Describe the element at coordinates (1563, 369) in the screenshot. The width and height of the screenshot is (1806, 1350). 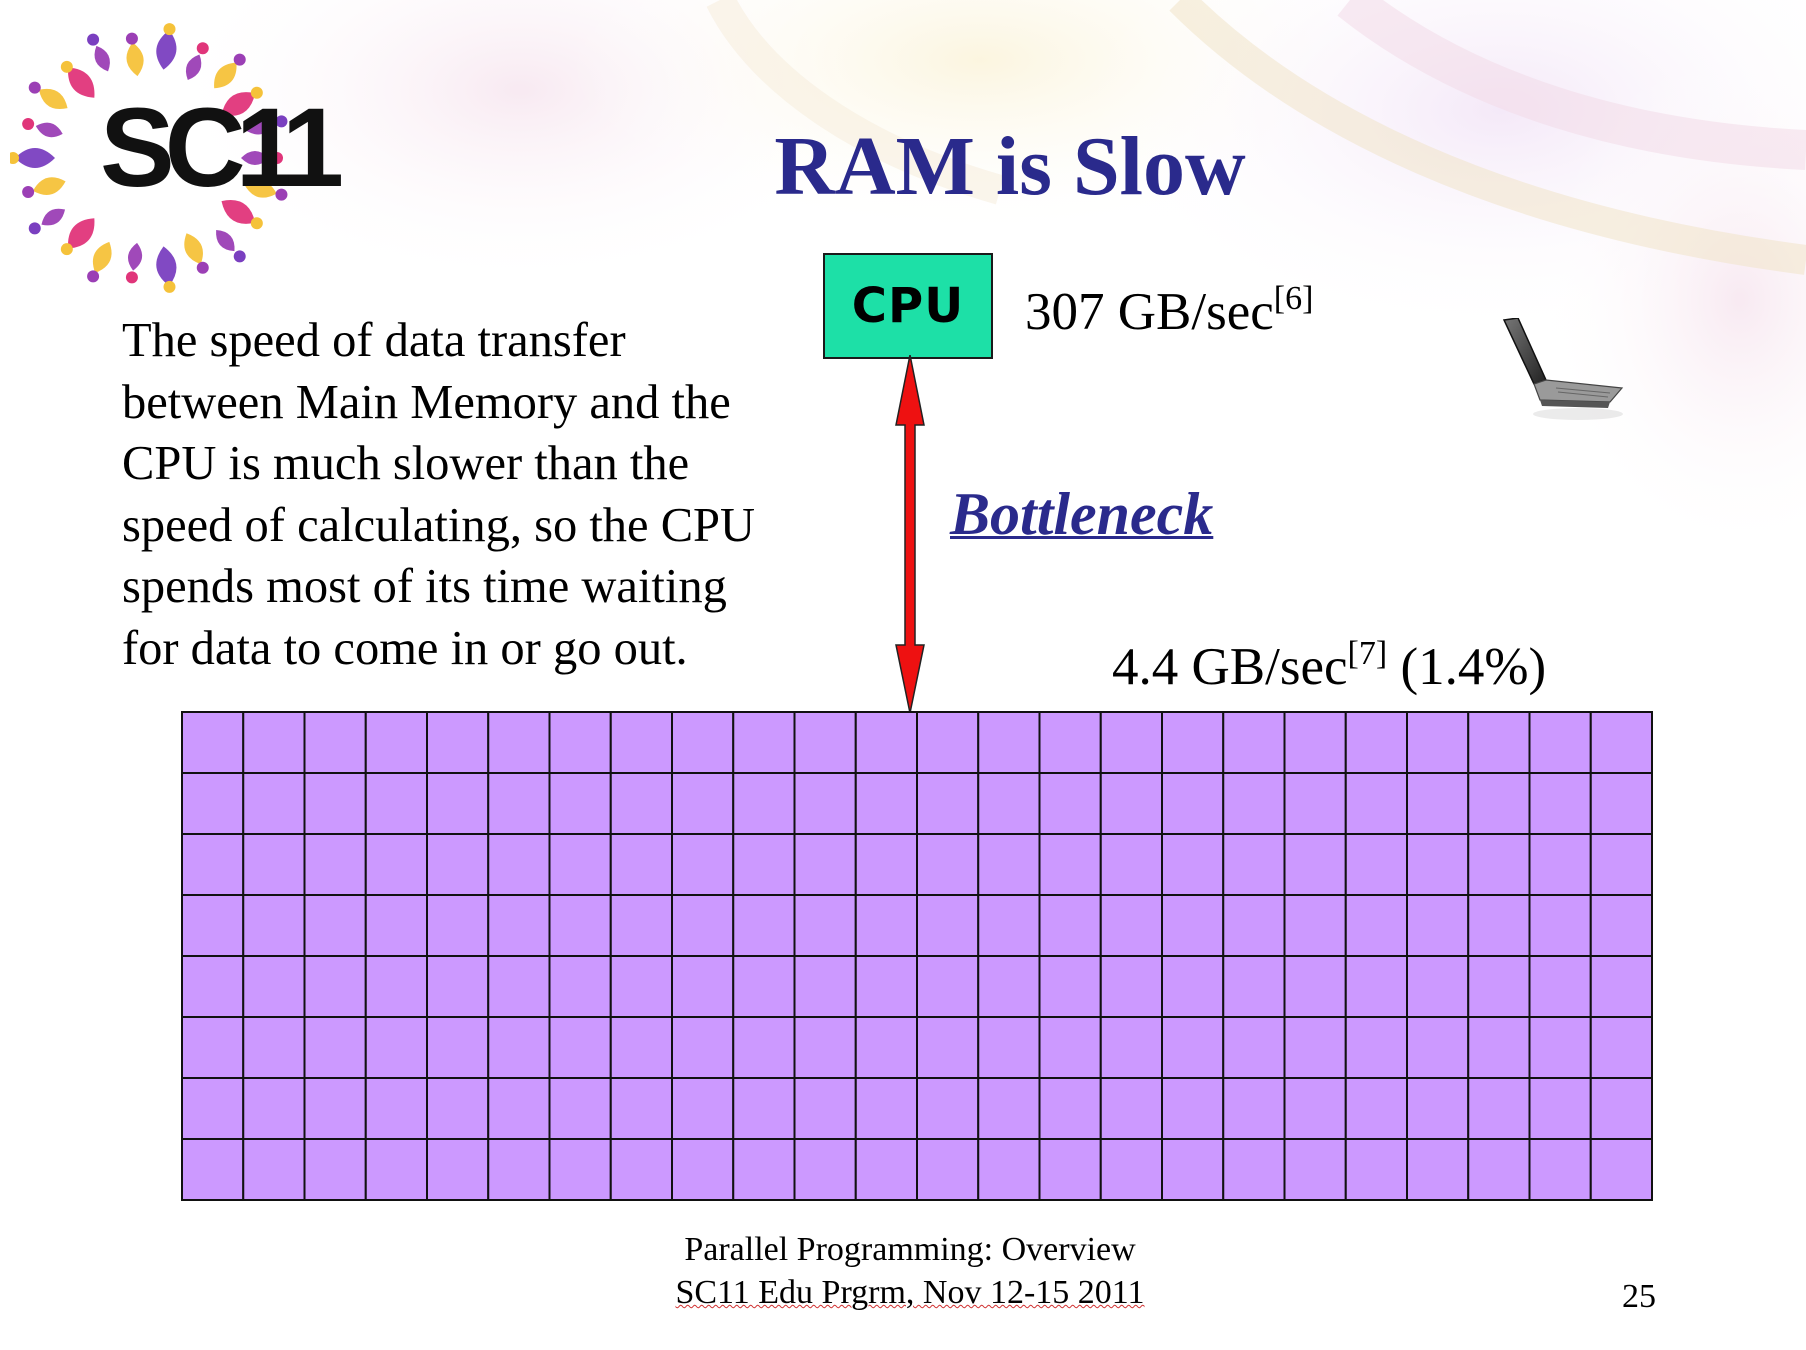
I see `laptop-icon` at that location.